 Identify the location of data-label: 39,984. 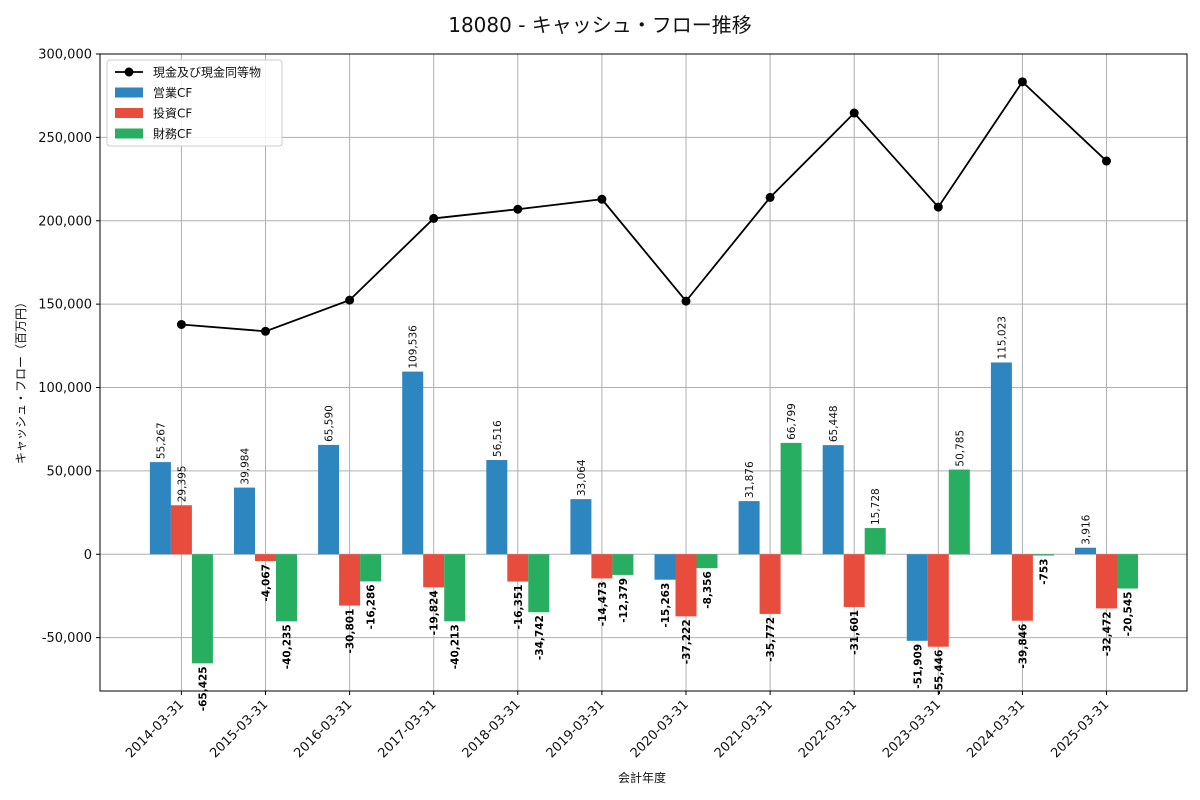
(246, 466).